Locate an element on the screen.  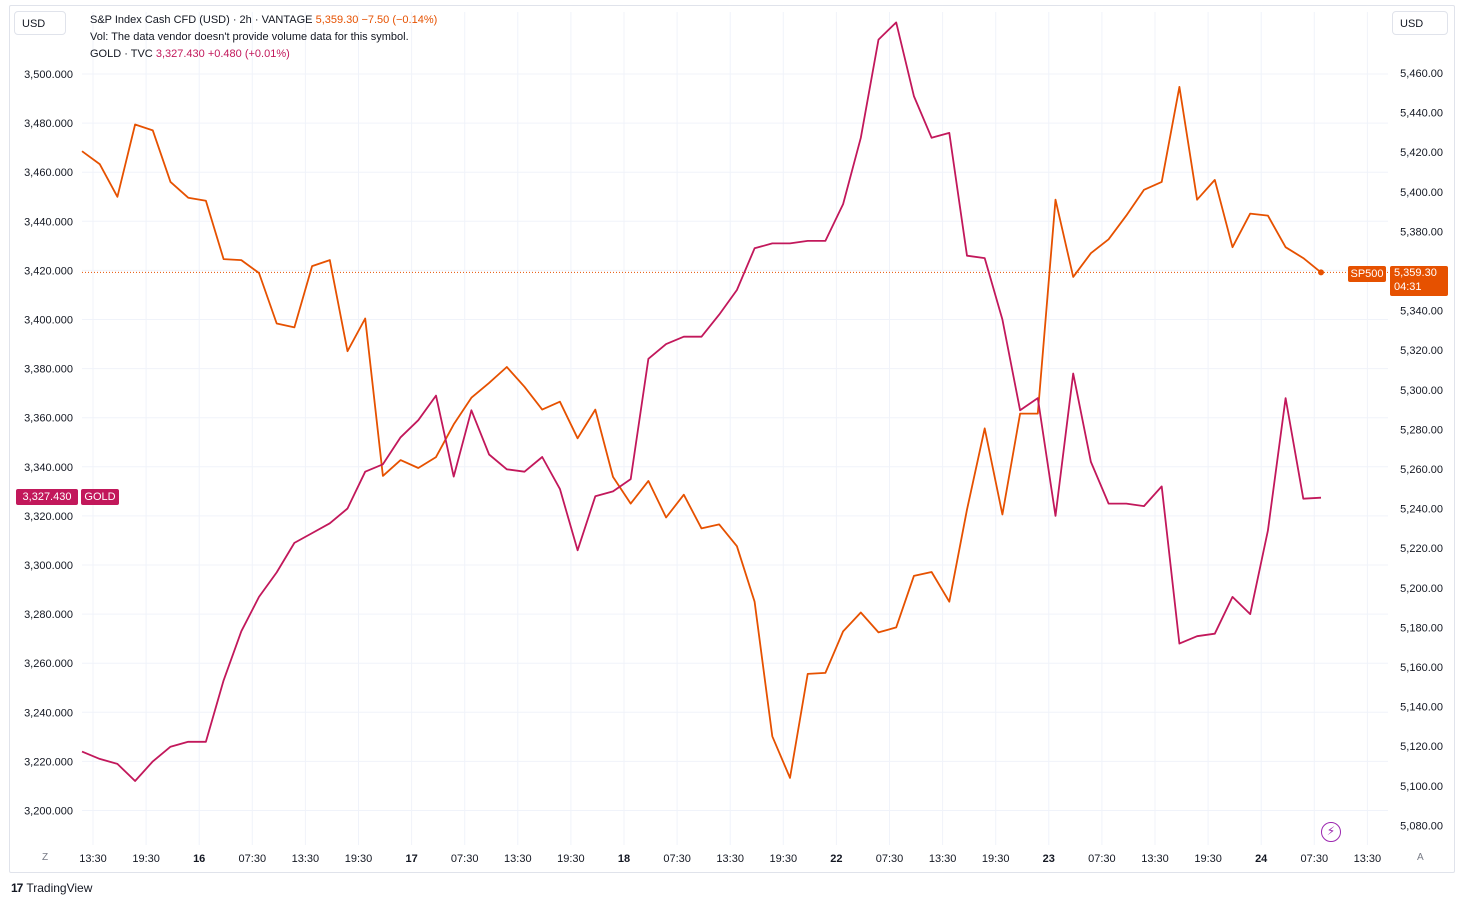
tradingview-logo: 17 TradingView is located at coordinates (51, 888).